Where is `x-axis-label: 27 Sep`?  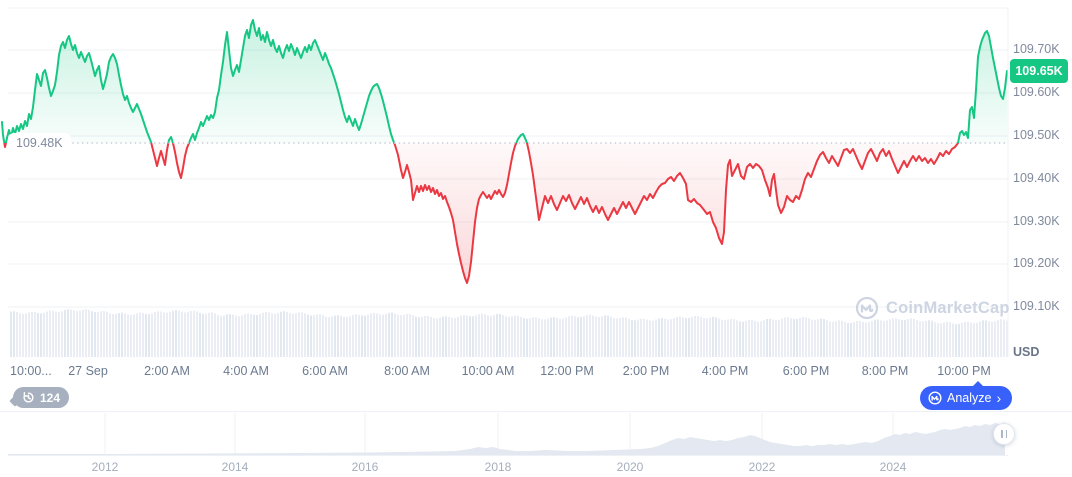 x-axis-label: 27 Sep is located at coordinates (88, 371).